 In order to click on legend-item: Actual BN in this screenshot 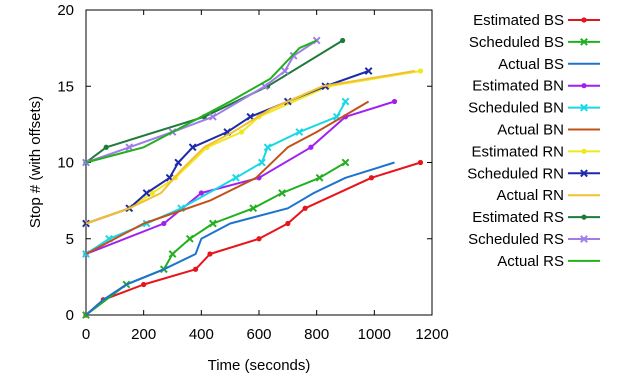, I will do `click(548, 130)`.